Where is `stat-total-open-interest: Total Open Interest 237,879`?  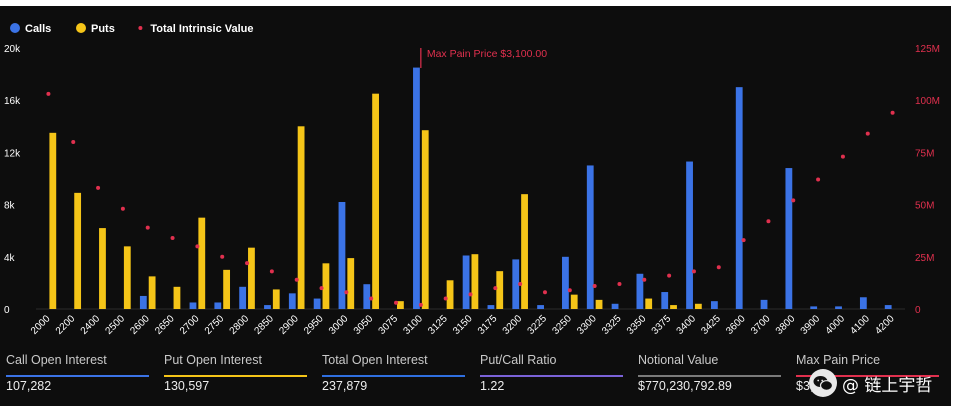 stat-total-open-interest: Total Open Interest 237,879 is located at coordinates (391, 378).